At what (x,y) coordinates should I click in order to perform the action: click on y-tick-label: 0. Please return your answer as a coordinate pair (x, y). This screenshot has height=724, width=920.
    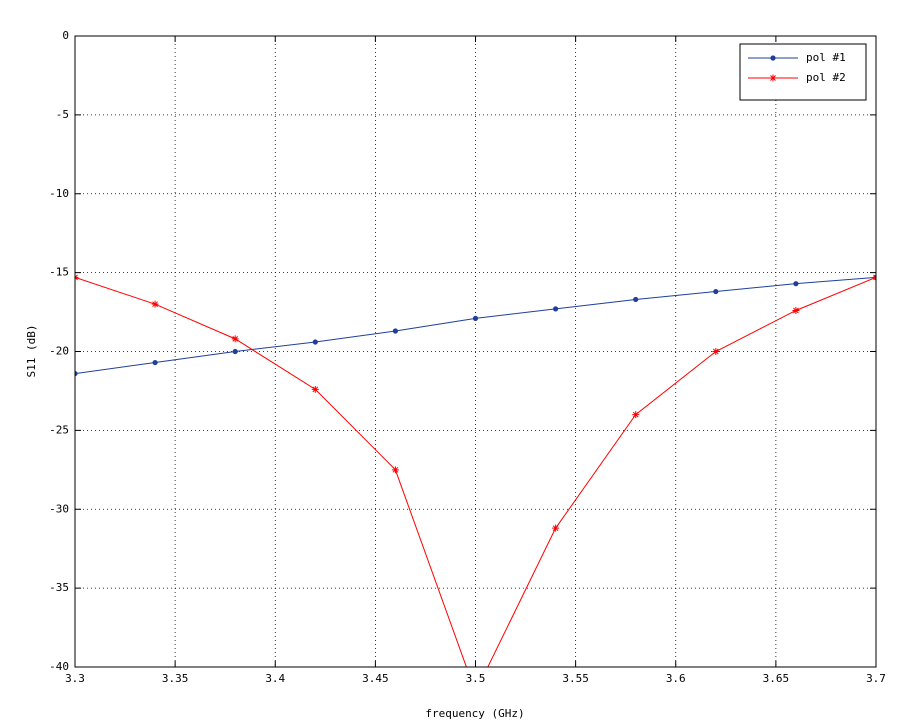
    Looking at the image, I should click on (65, 35).